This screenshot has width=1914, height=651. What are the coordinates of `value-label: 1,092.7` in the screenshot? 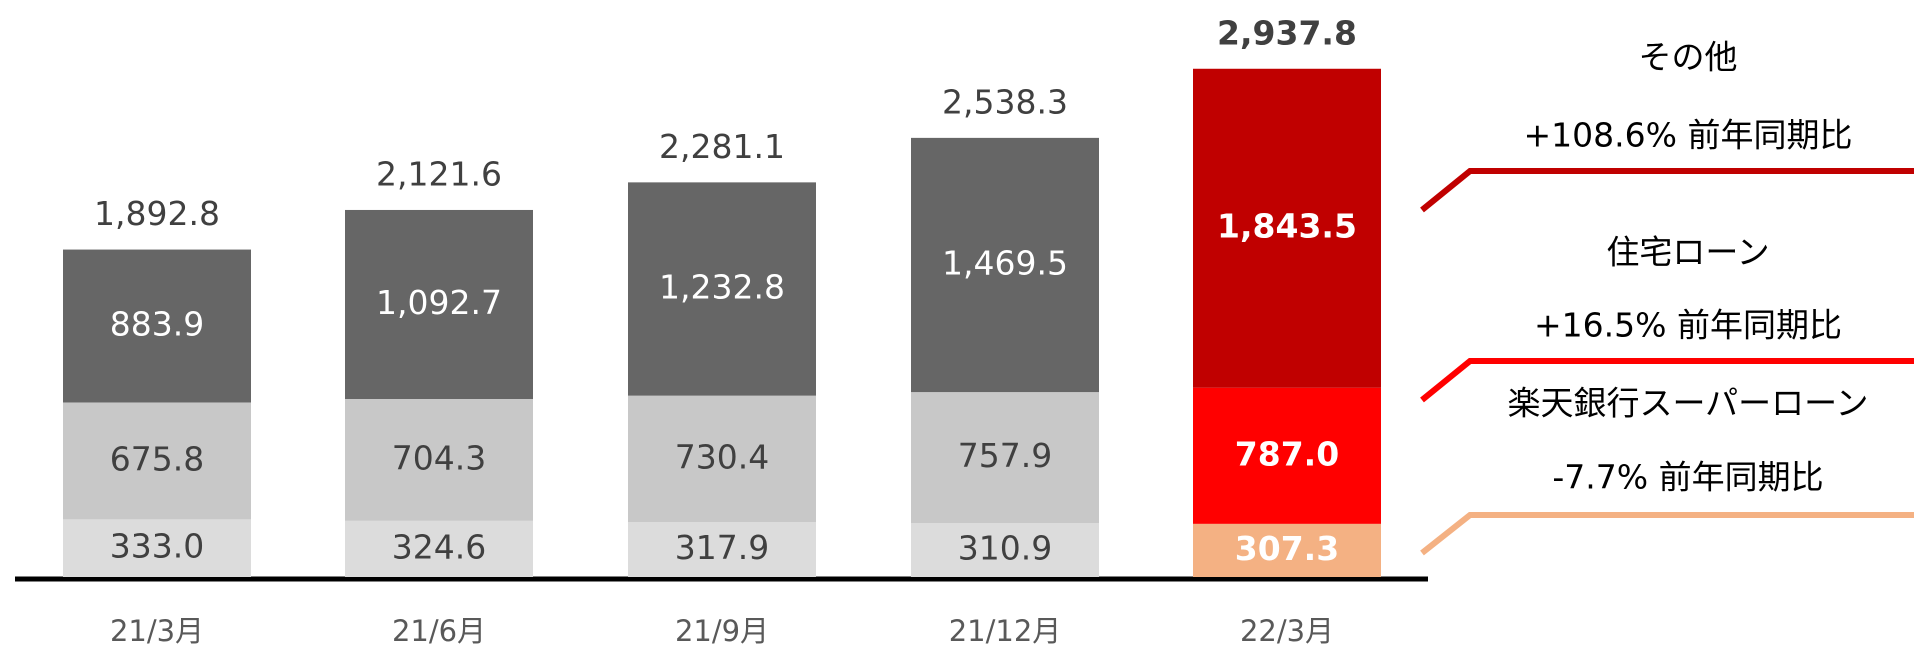 It's located at (439, 302).